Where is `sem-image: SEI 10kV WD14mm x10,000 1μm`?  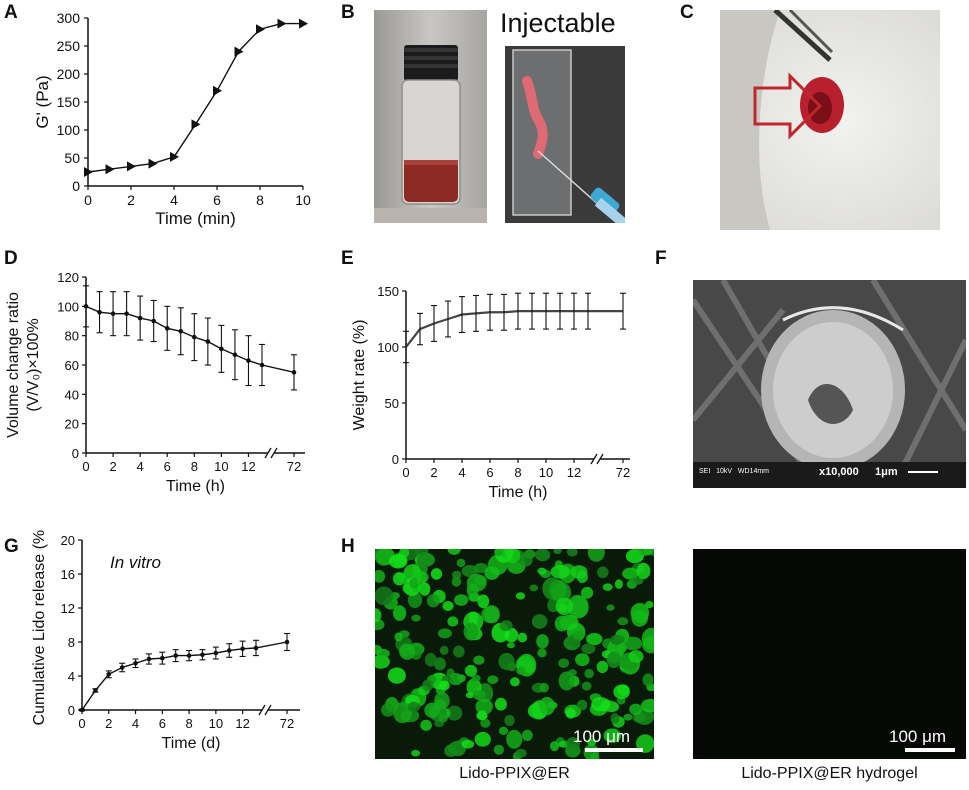 sem-image: SEI 10kV WD14mm x10,000 1μm is located at coordinates (829, 384).